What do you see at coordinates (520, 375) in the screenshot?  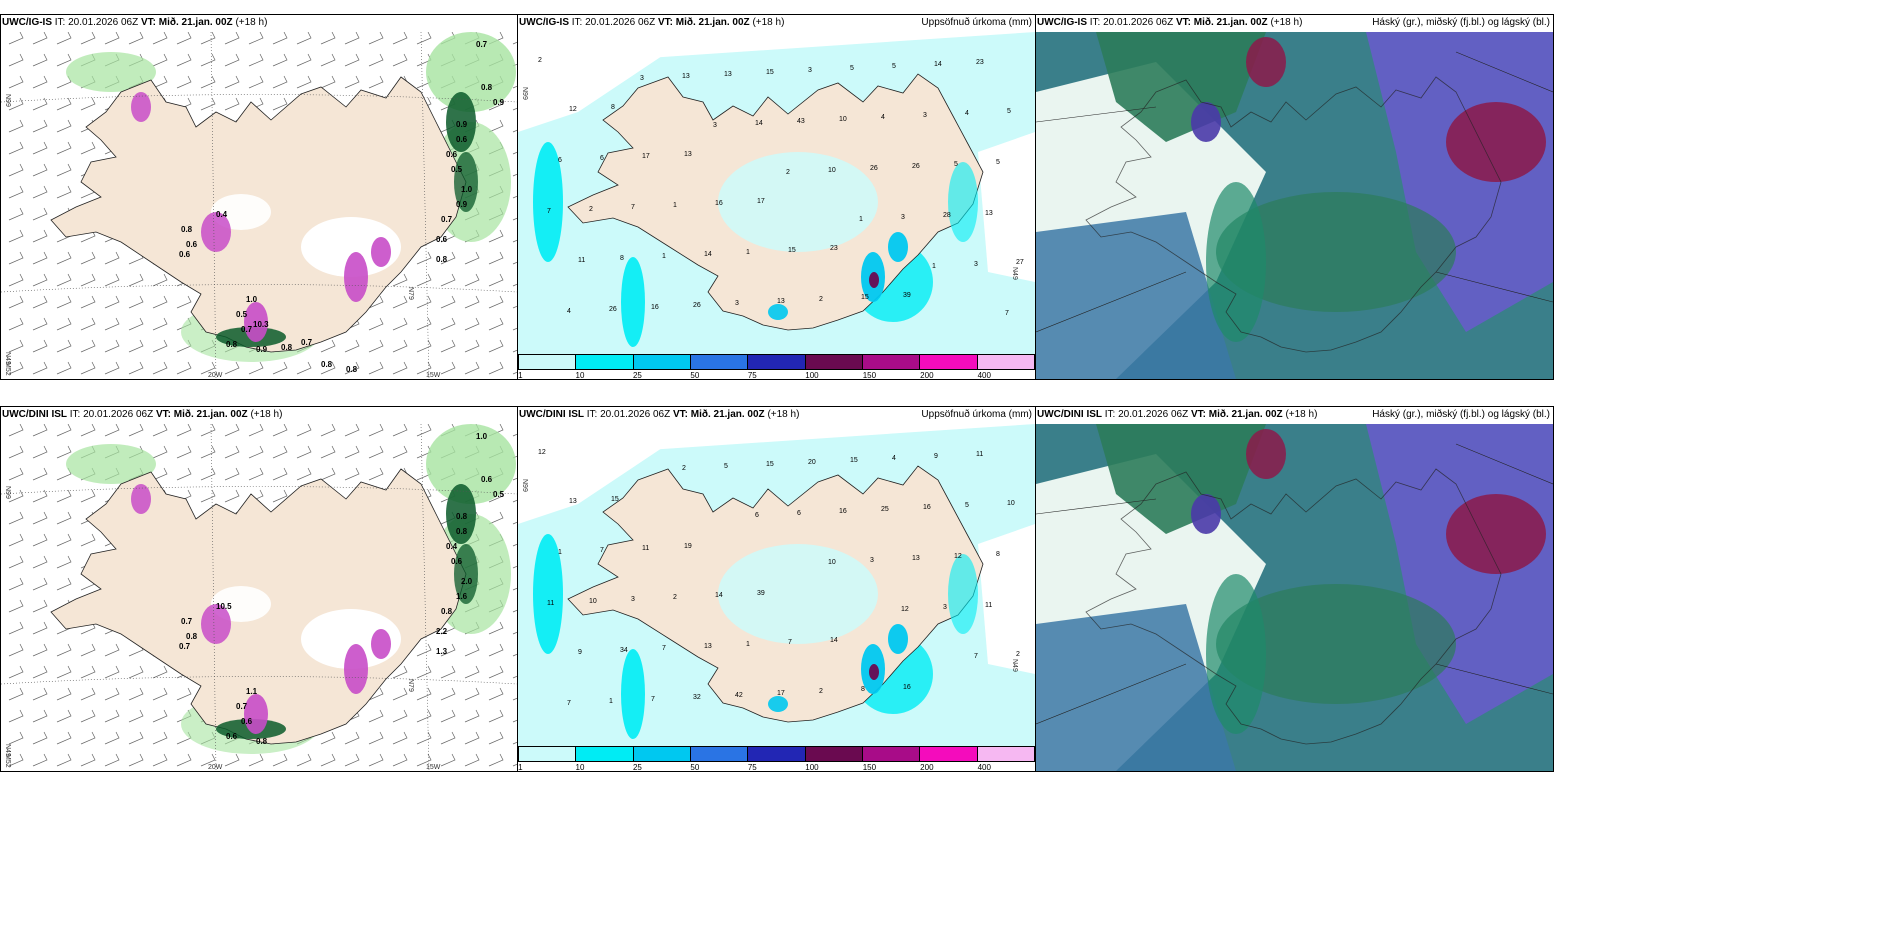 I see `colorbar-label: 1` at bounding box center [520, 375].